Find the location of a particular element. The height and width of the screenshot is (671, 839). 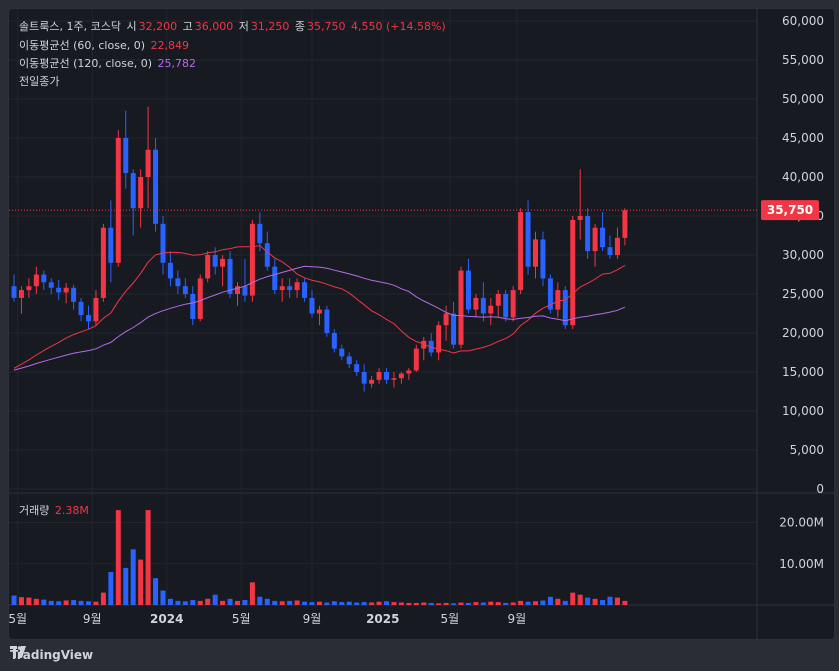

legend-ma60-row: 이동평균선 (60, close, 0) 22,849 is located at coordinates (105, 45).